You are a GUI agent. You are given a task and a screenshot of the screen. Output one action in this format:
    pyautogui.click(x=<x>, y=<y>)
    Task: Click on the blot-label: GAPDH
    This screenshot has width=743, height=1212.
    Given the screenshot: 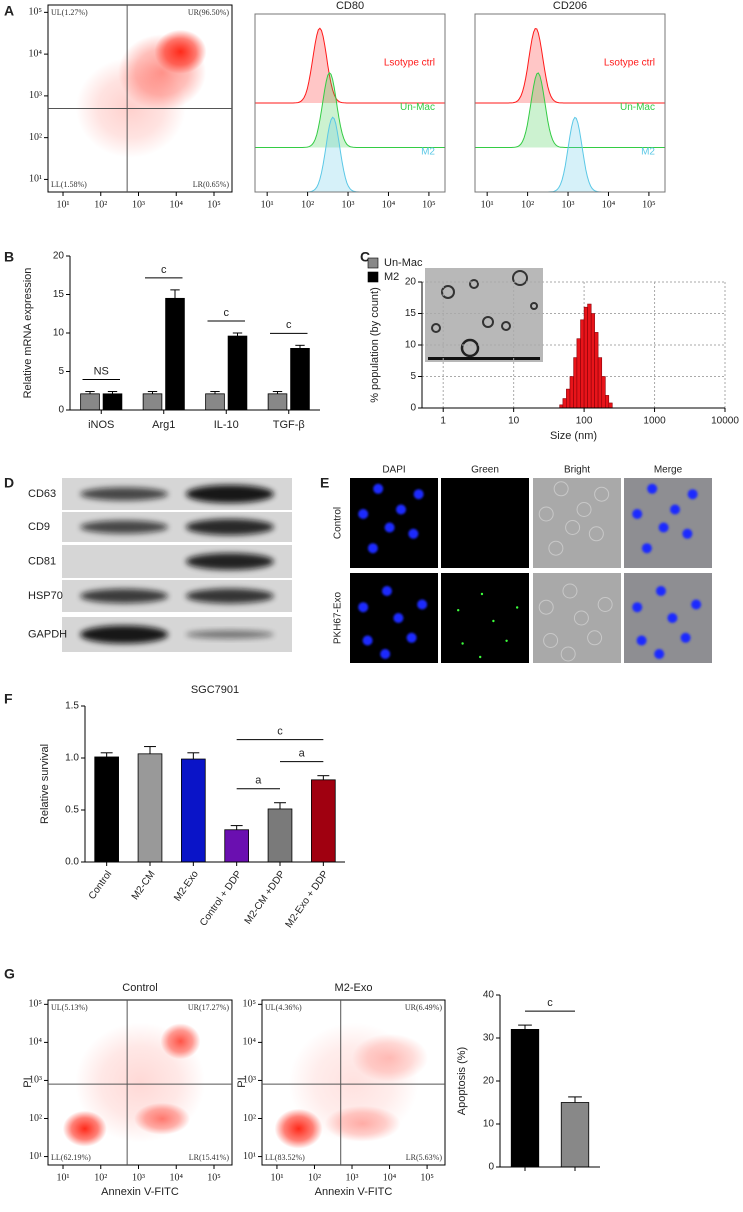 What is the action you would take?
    pyautogui.click(x=47, y=634)
    